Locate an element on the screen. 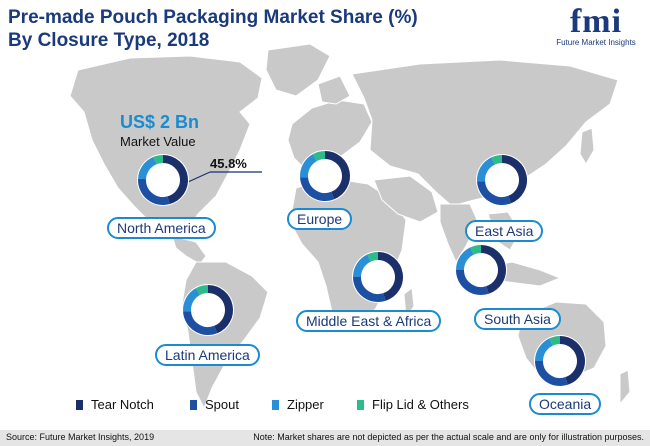 This screenshot has width=650, height=446. map-middle-east is located at coordinates (406, 199).